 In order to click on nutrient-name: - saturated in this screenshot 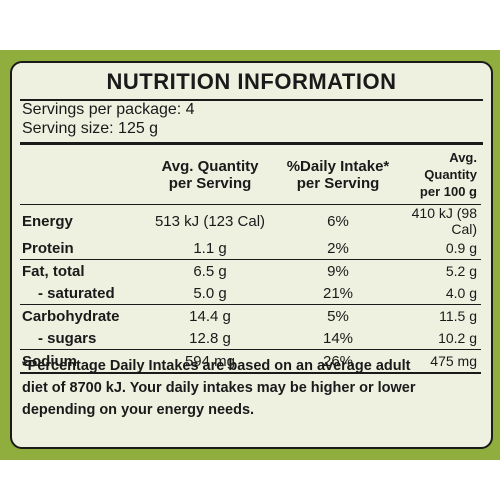, I will do `click(76, 293)`.